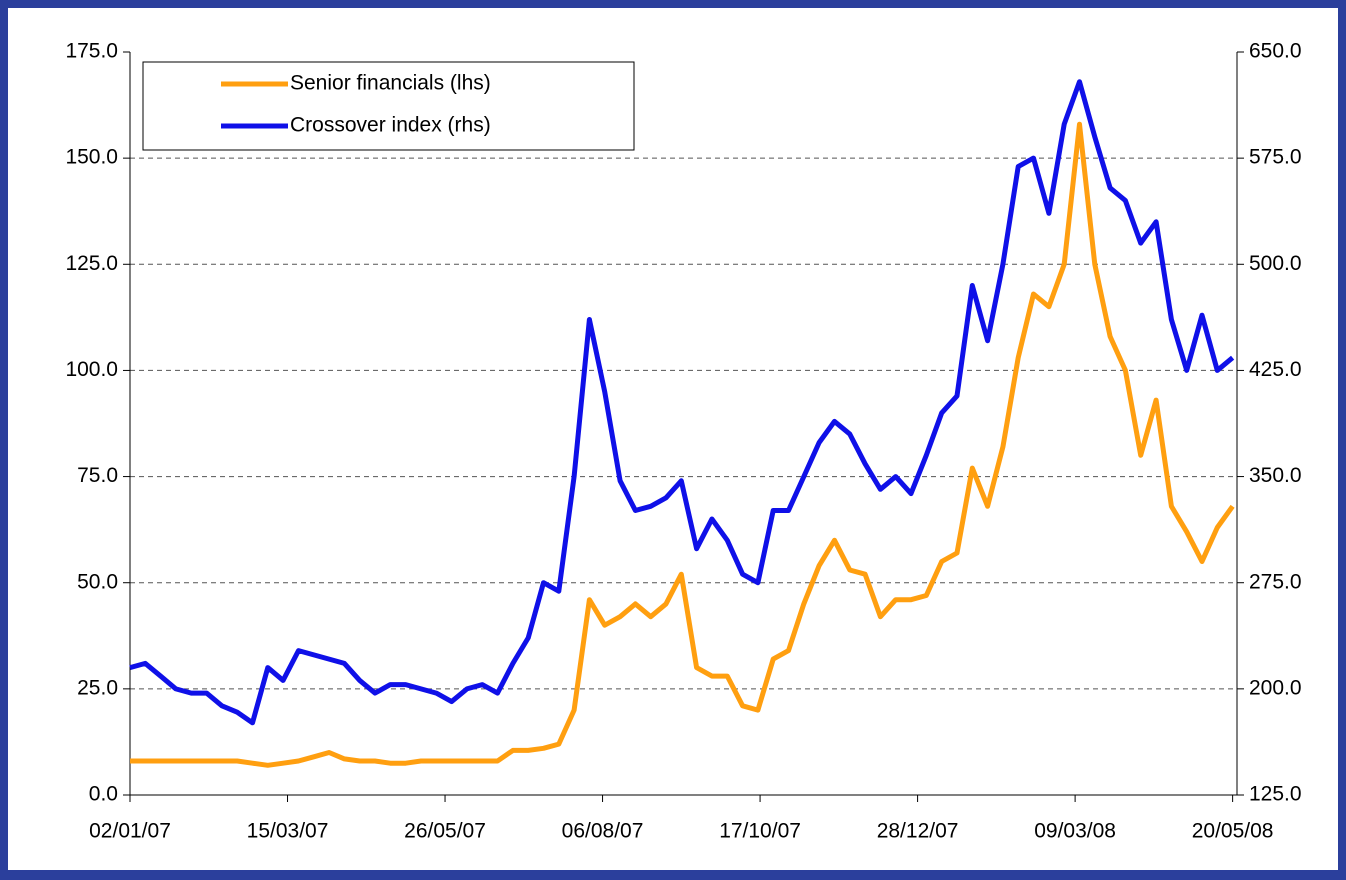 The image size is (1346, 880). Describe the element at coordinates (390, 83) in the screenshot. I see `legend-label: Senior financials (lhs)` at that location.